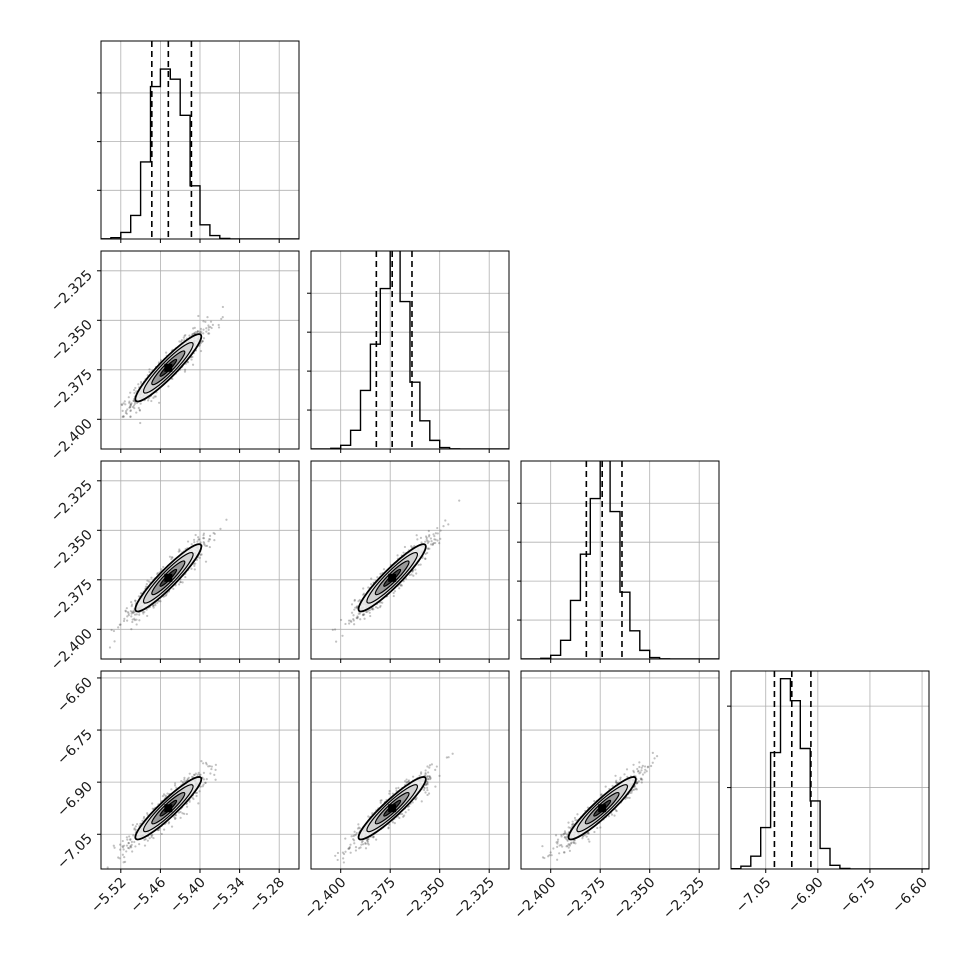  What do you see at coordinates (410, 770) in the screenshot?
I see `panel-frame` at bounding box center [410, 770].